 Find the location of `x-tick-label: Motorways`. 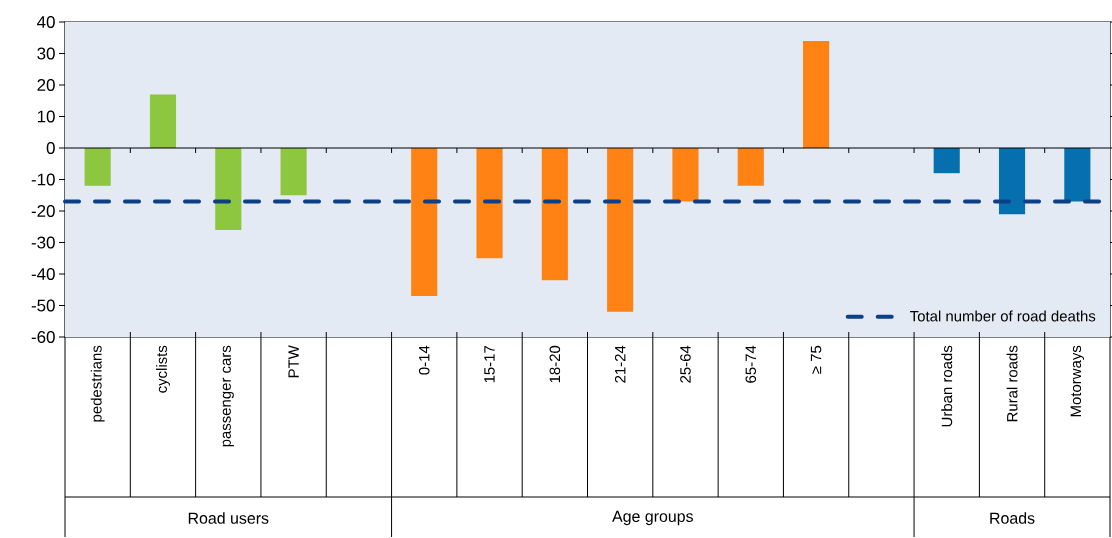

x-tick-label: Motorways is located at coordinates (1077, 381).